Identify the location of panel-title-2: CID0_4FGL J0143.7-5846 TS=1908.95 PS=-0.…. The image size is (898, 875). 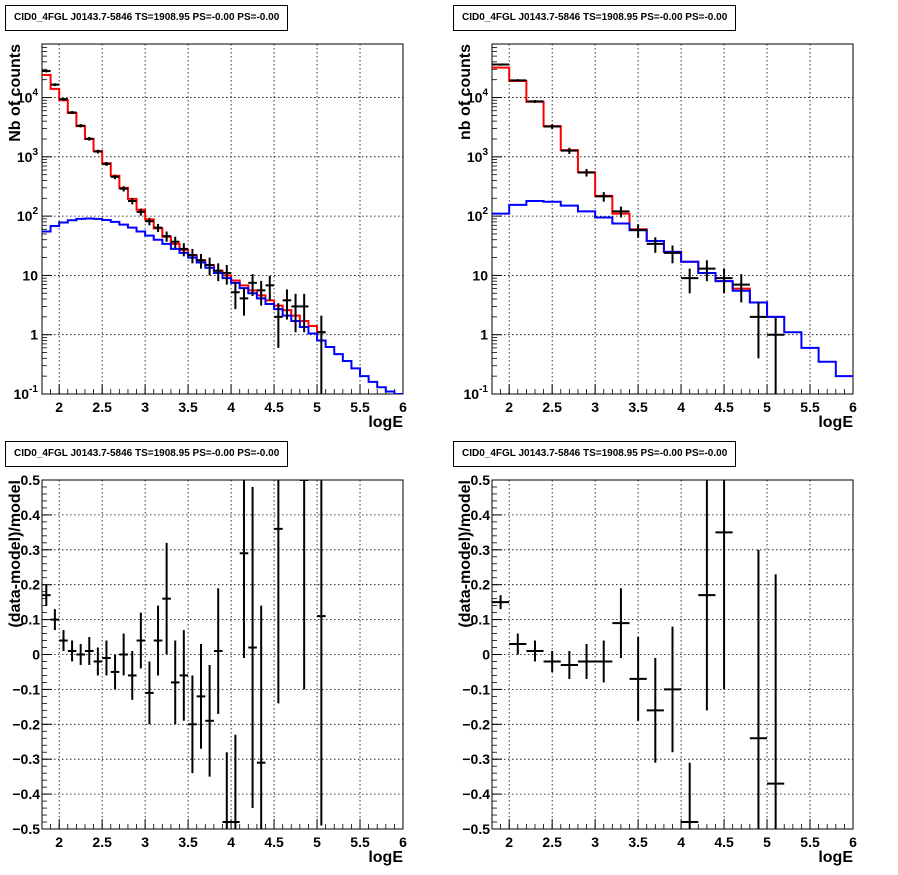
(595, 18).